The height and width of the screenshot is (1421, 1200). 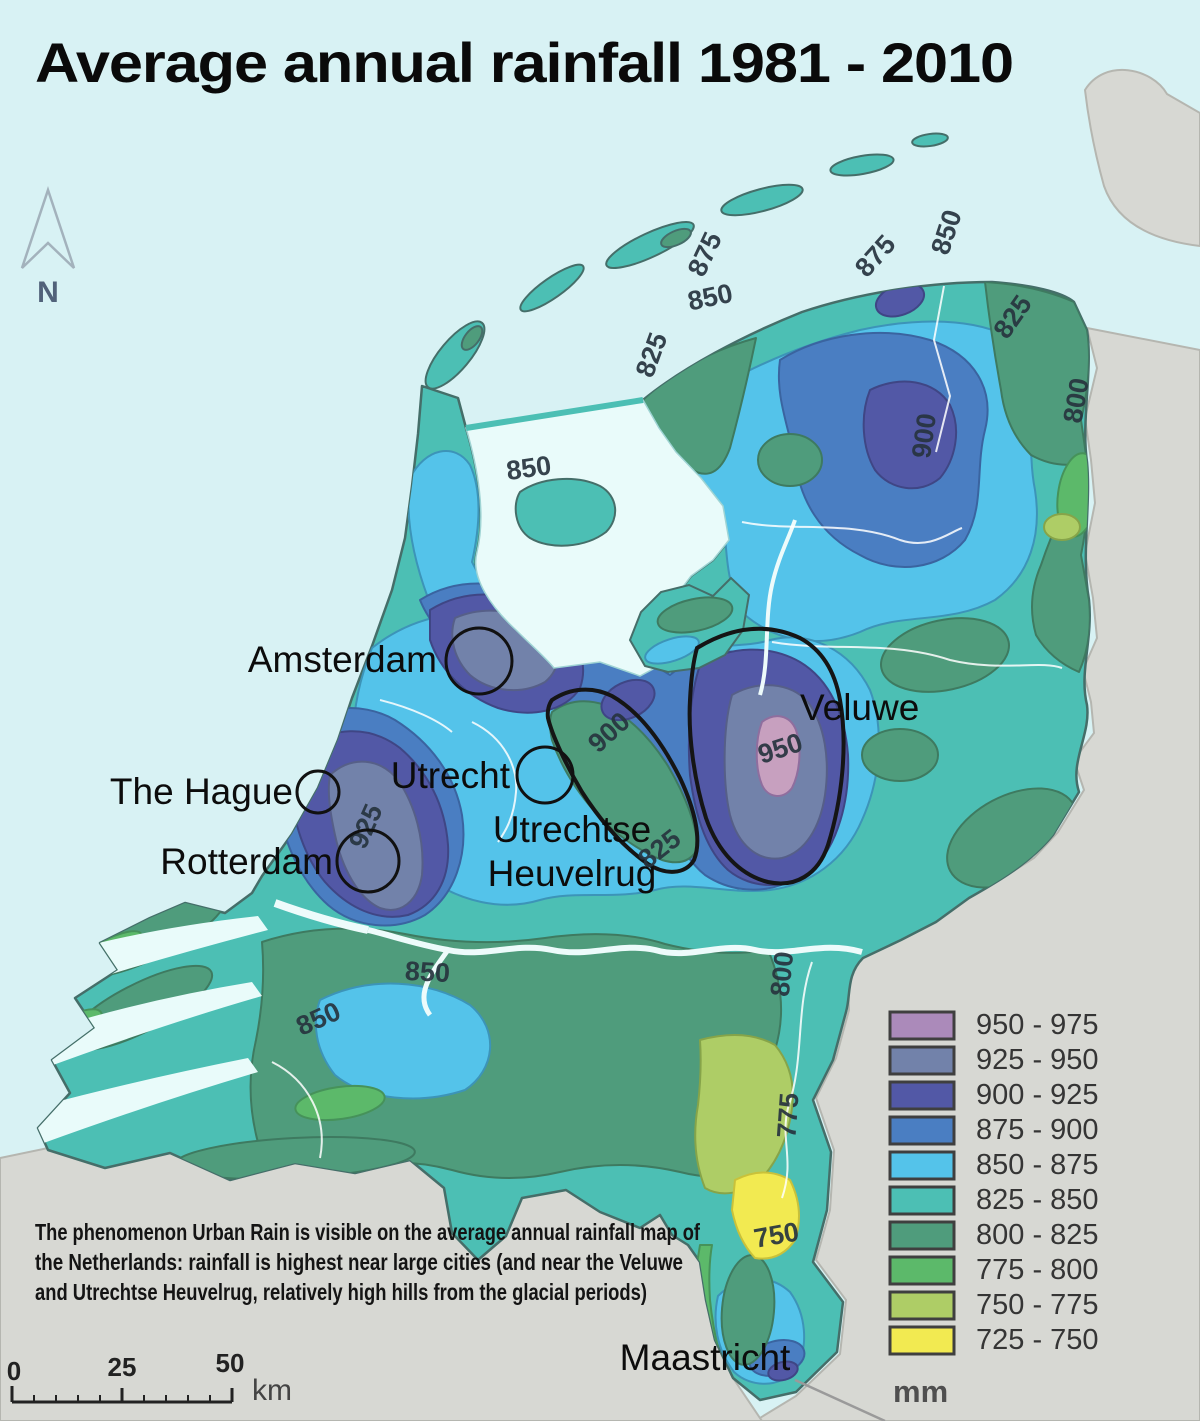 What do you see at coordinates (368, 861) in the screenshot?
I see `city-marker-circle-rotterdam` at bounding box center [368, 861].